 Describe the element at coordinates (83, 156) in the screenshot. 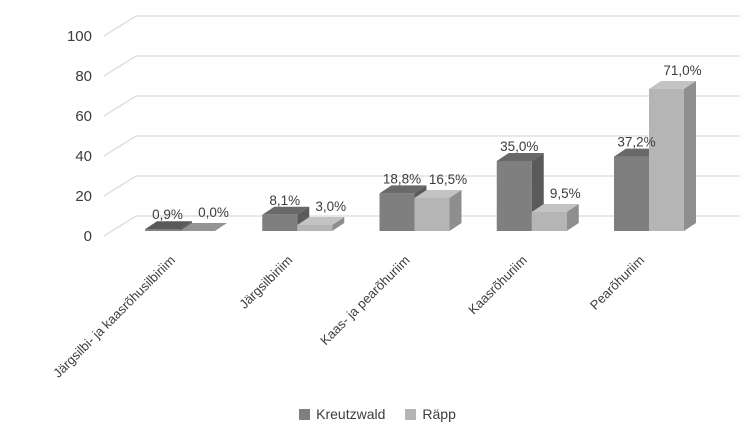

I see `y-axis-tick-label: 40` at that location.